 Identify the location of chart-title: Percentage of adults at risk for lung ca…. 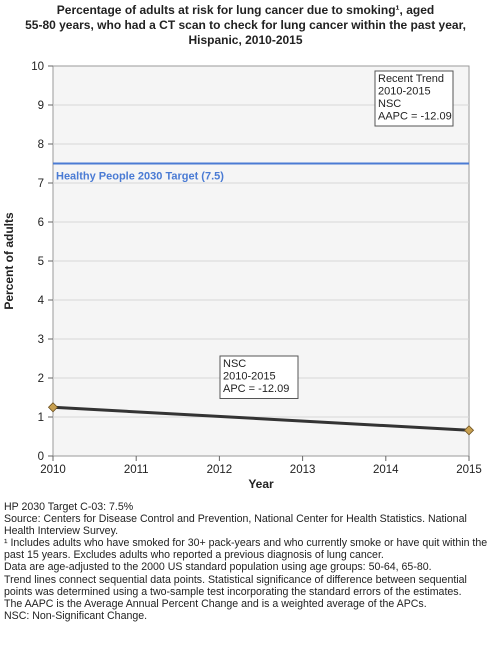
(245, 25).